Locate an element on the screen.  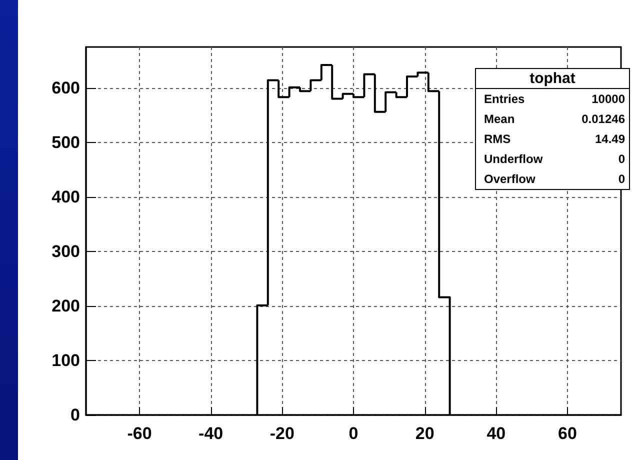
y-tick-label: 500 is located at coordinates (66, 142).